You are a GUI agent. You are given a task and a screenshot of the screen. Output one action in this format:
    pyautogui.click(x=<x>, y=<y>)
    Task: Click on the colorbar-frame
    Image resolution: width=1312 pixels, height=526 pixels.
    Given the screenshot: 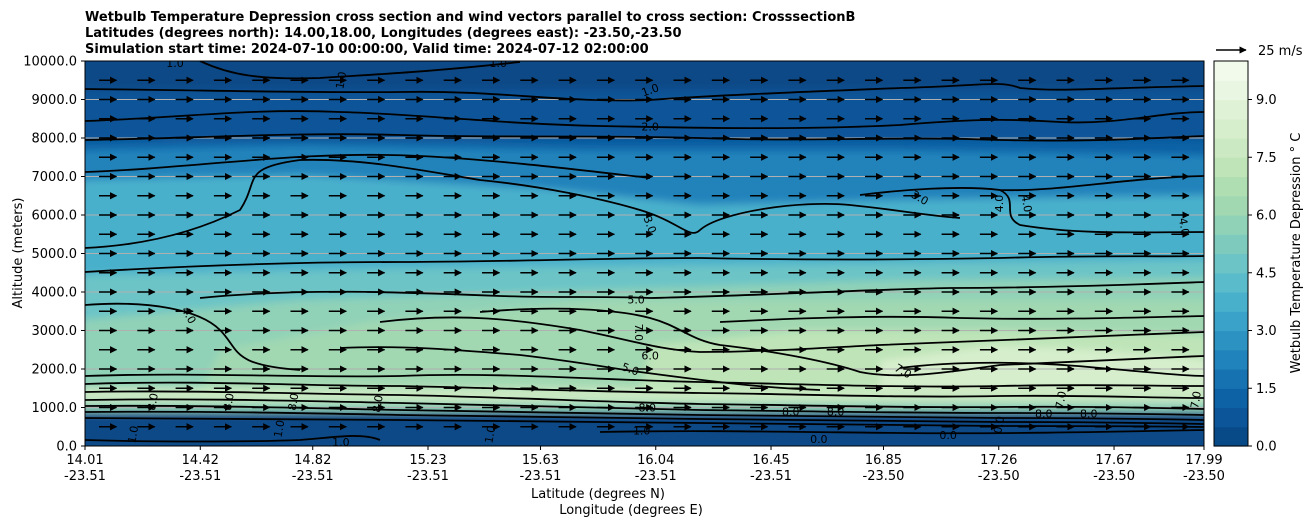 What is the action you would take?
    pyautogui.click(x=1231, y=253)
    